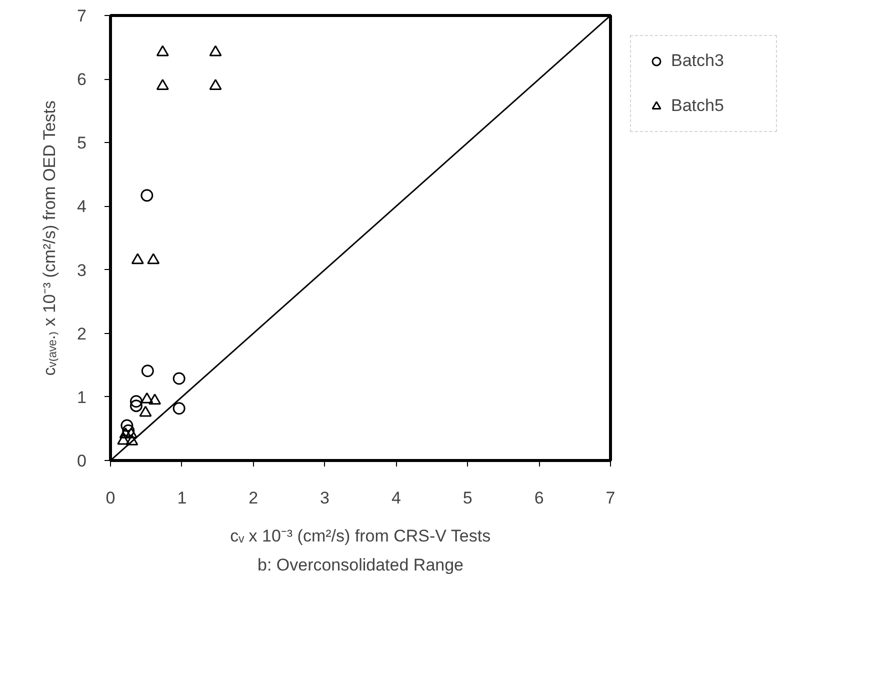  What do you see at coordinates (396, 498) in the screenshot?
I see `x-tick-label: 4` at bounding box center [396, 498].